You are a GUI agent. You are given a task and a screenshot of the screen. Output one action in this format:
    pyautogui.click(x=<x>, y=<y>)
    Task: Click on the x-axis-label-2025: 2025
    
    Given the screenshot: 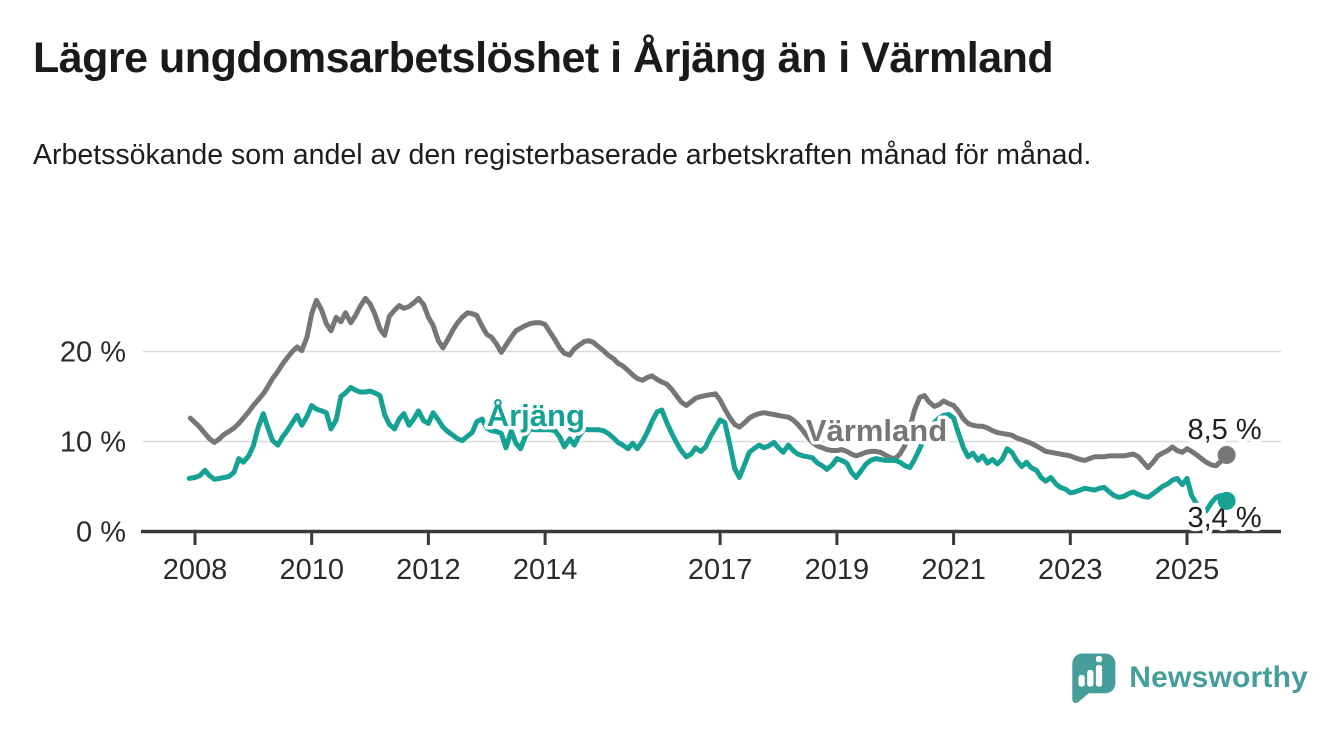 What is the action you would take?
    pyautogui.click(x=1187, y=570)
    